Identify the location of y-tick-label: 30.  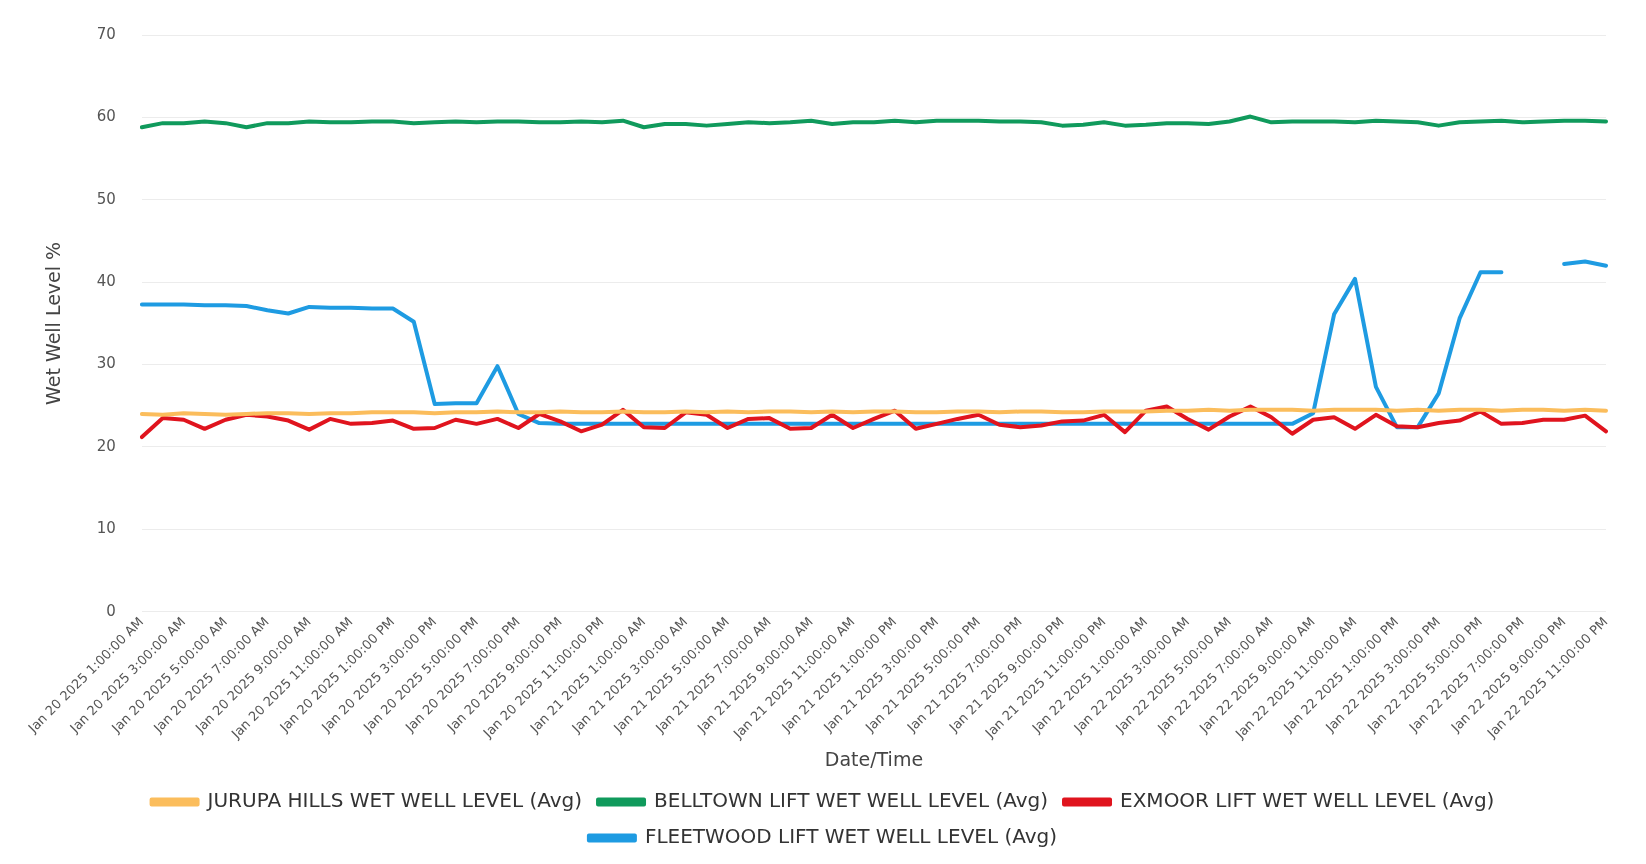
(106, 363).